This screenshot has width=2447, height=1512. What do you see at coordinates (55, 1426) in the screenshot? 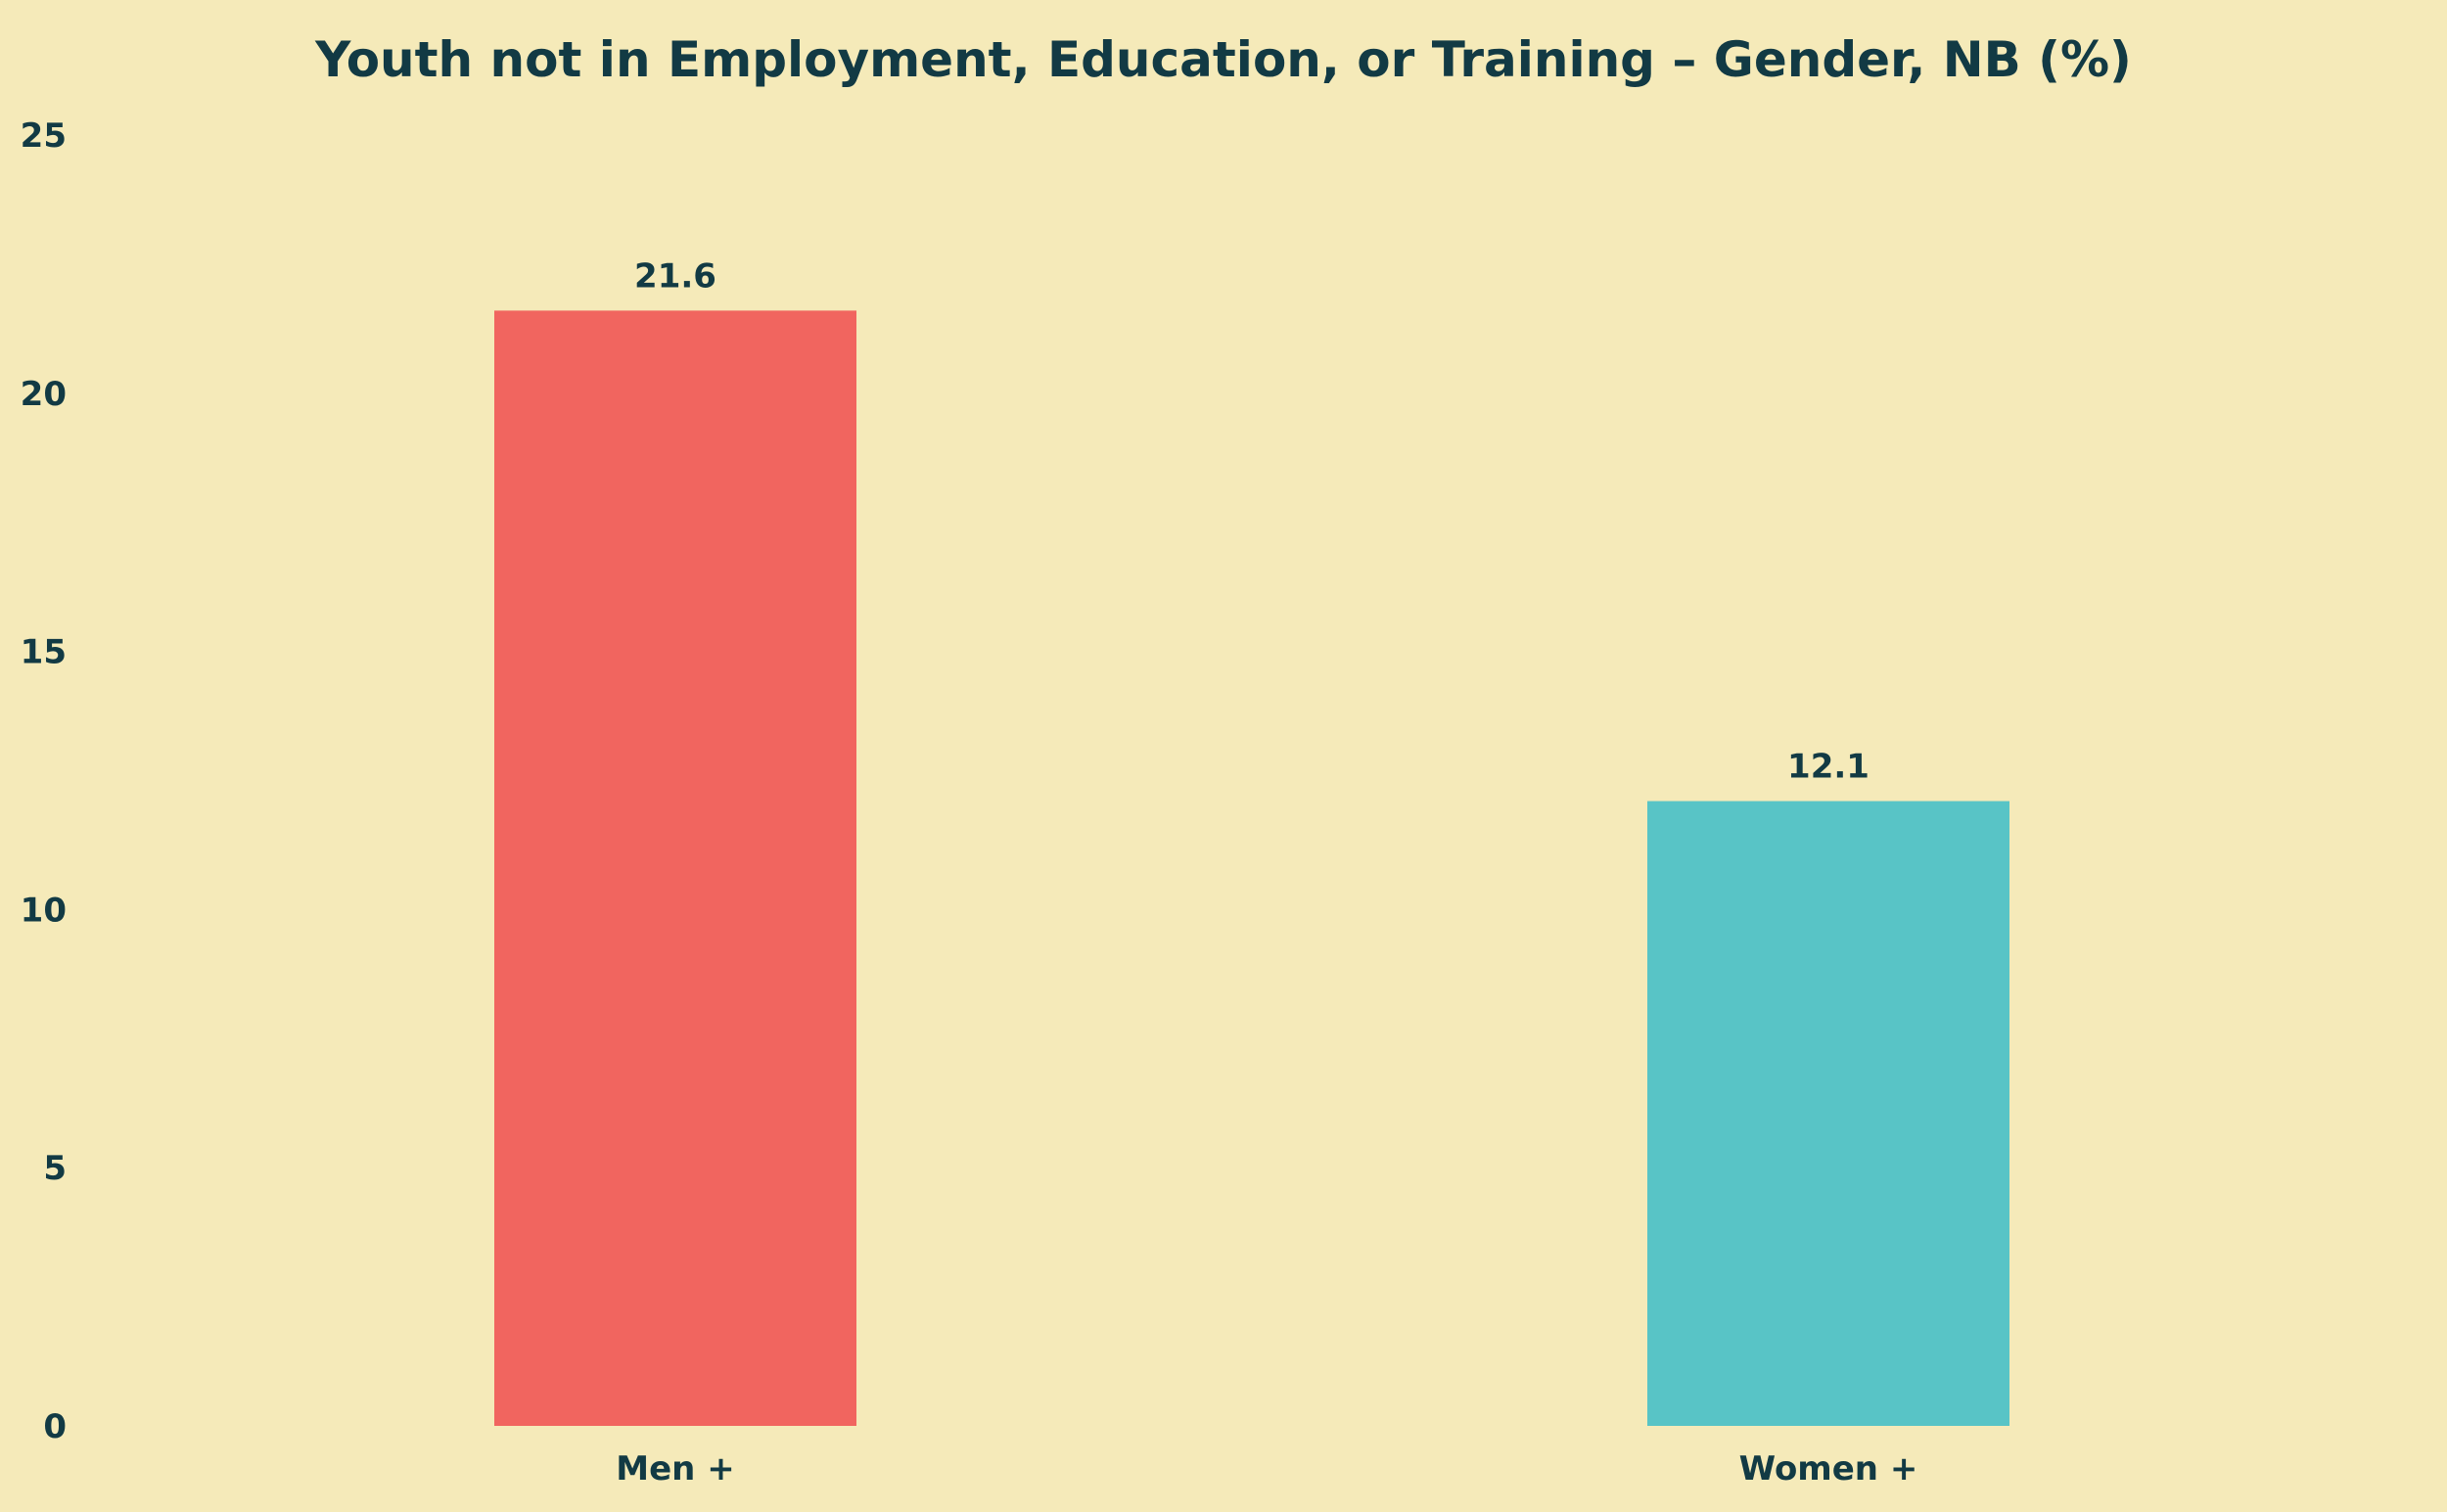
I see `y-tick-label: 0` at bounding box center [55, 1426].